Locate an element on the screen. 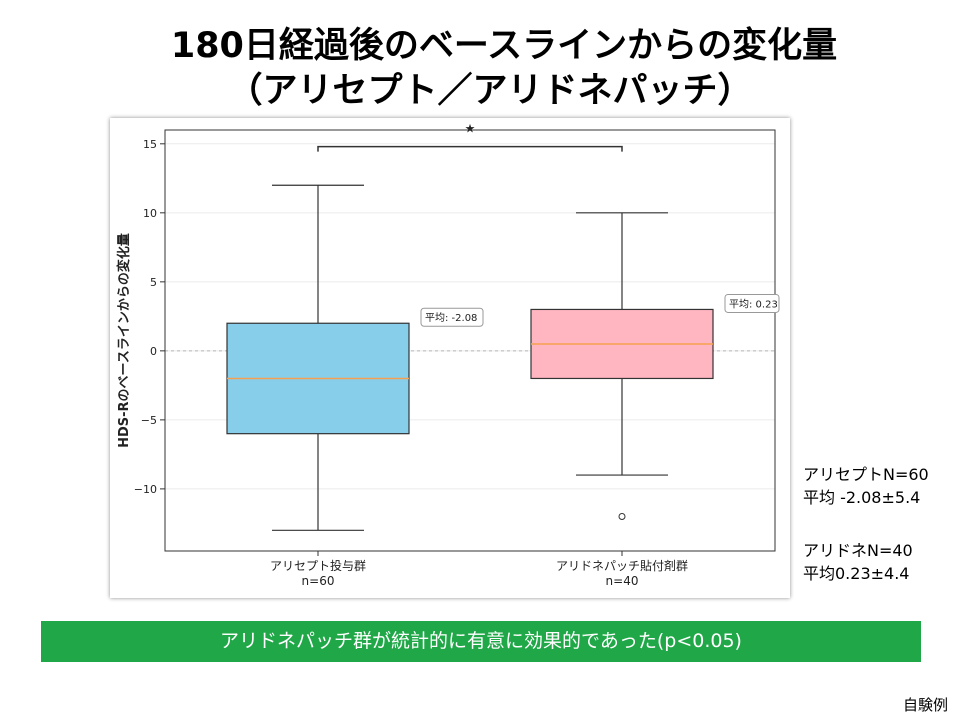 This screenshot has width=960, height=720. conclusion-banner: アリドネパッチ群が統計的に有意に効果的であった(p<0.05) is located at coordinates (481, 641).